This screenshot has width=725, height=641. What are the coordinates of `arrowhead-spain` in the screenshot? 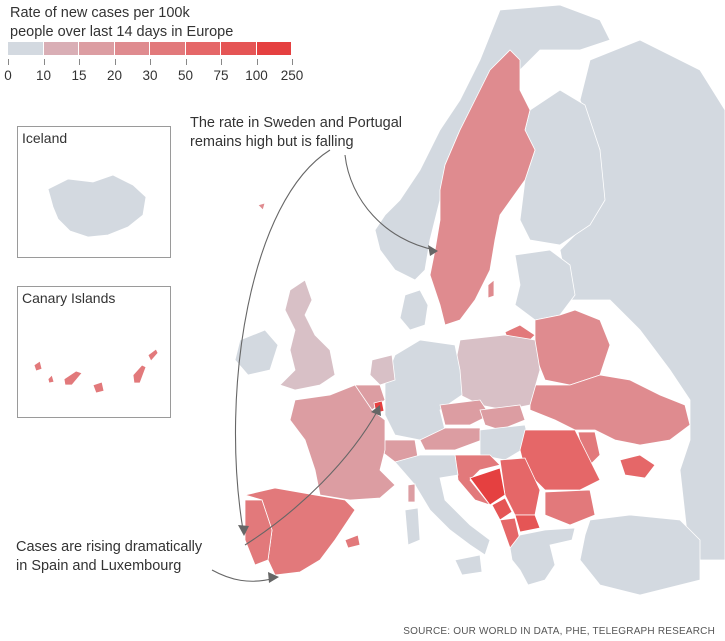 It's located at (273, 577).